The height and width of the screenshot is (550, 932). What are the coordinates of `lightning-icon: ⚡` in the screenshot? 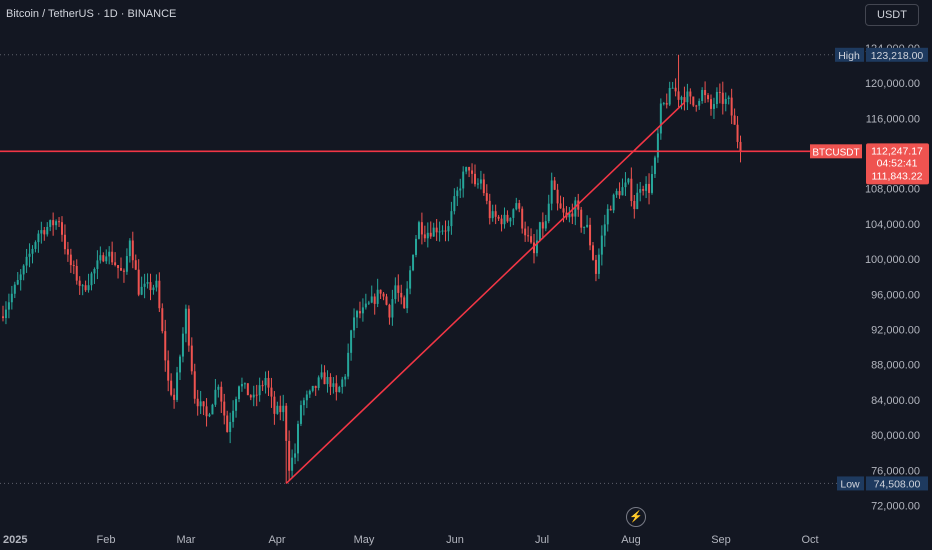 It's located at (636, 517).